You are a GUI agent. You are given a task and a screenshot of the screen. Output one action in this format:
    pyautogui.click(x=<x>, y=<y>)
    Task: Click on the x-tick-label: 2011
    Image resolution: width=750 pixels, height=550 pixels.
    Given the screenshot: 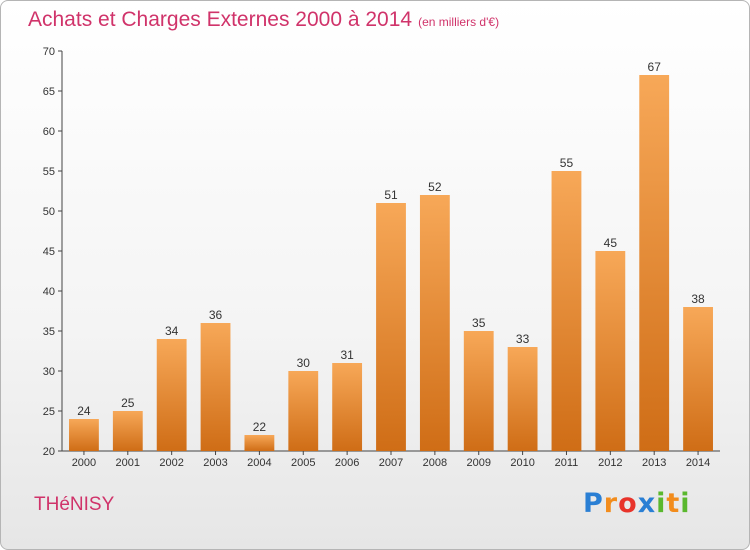 What is the action you would take?
    pyautogui.click(x=567, y=463)
    